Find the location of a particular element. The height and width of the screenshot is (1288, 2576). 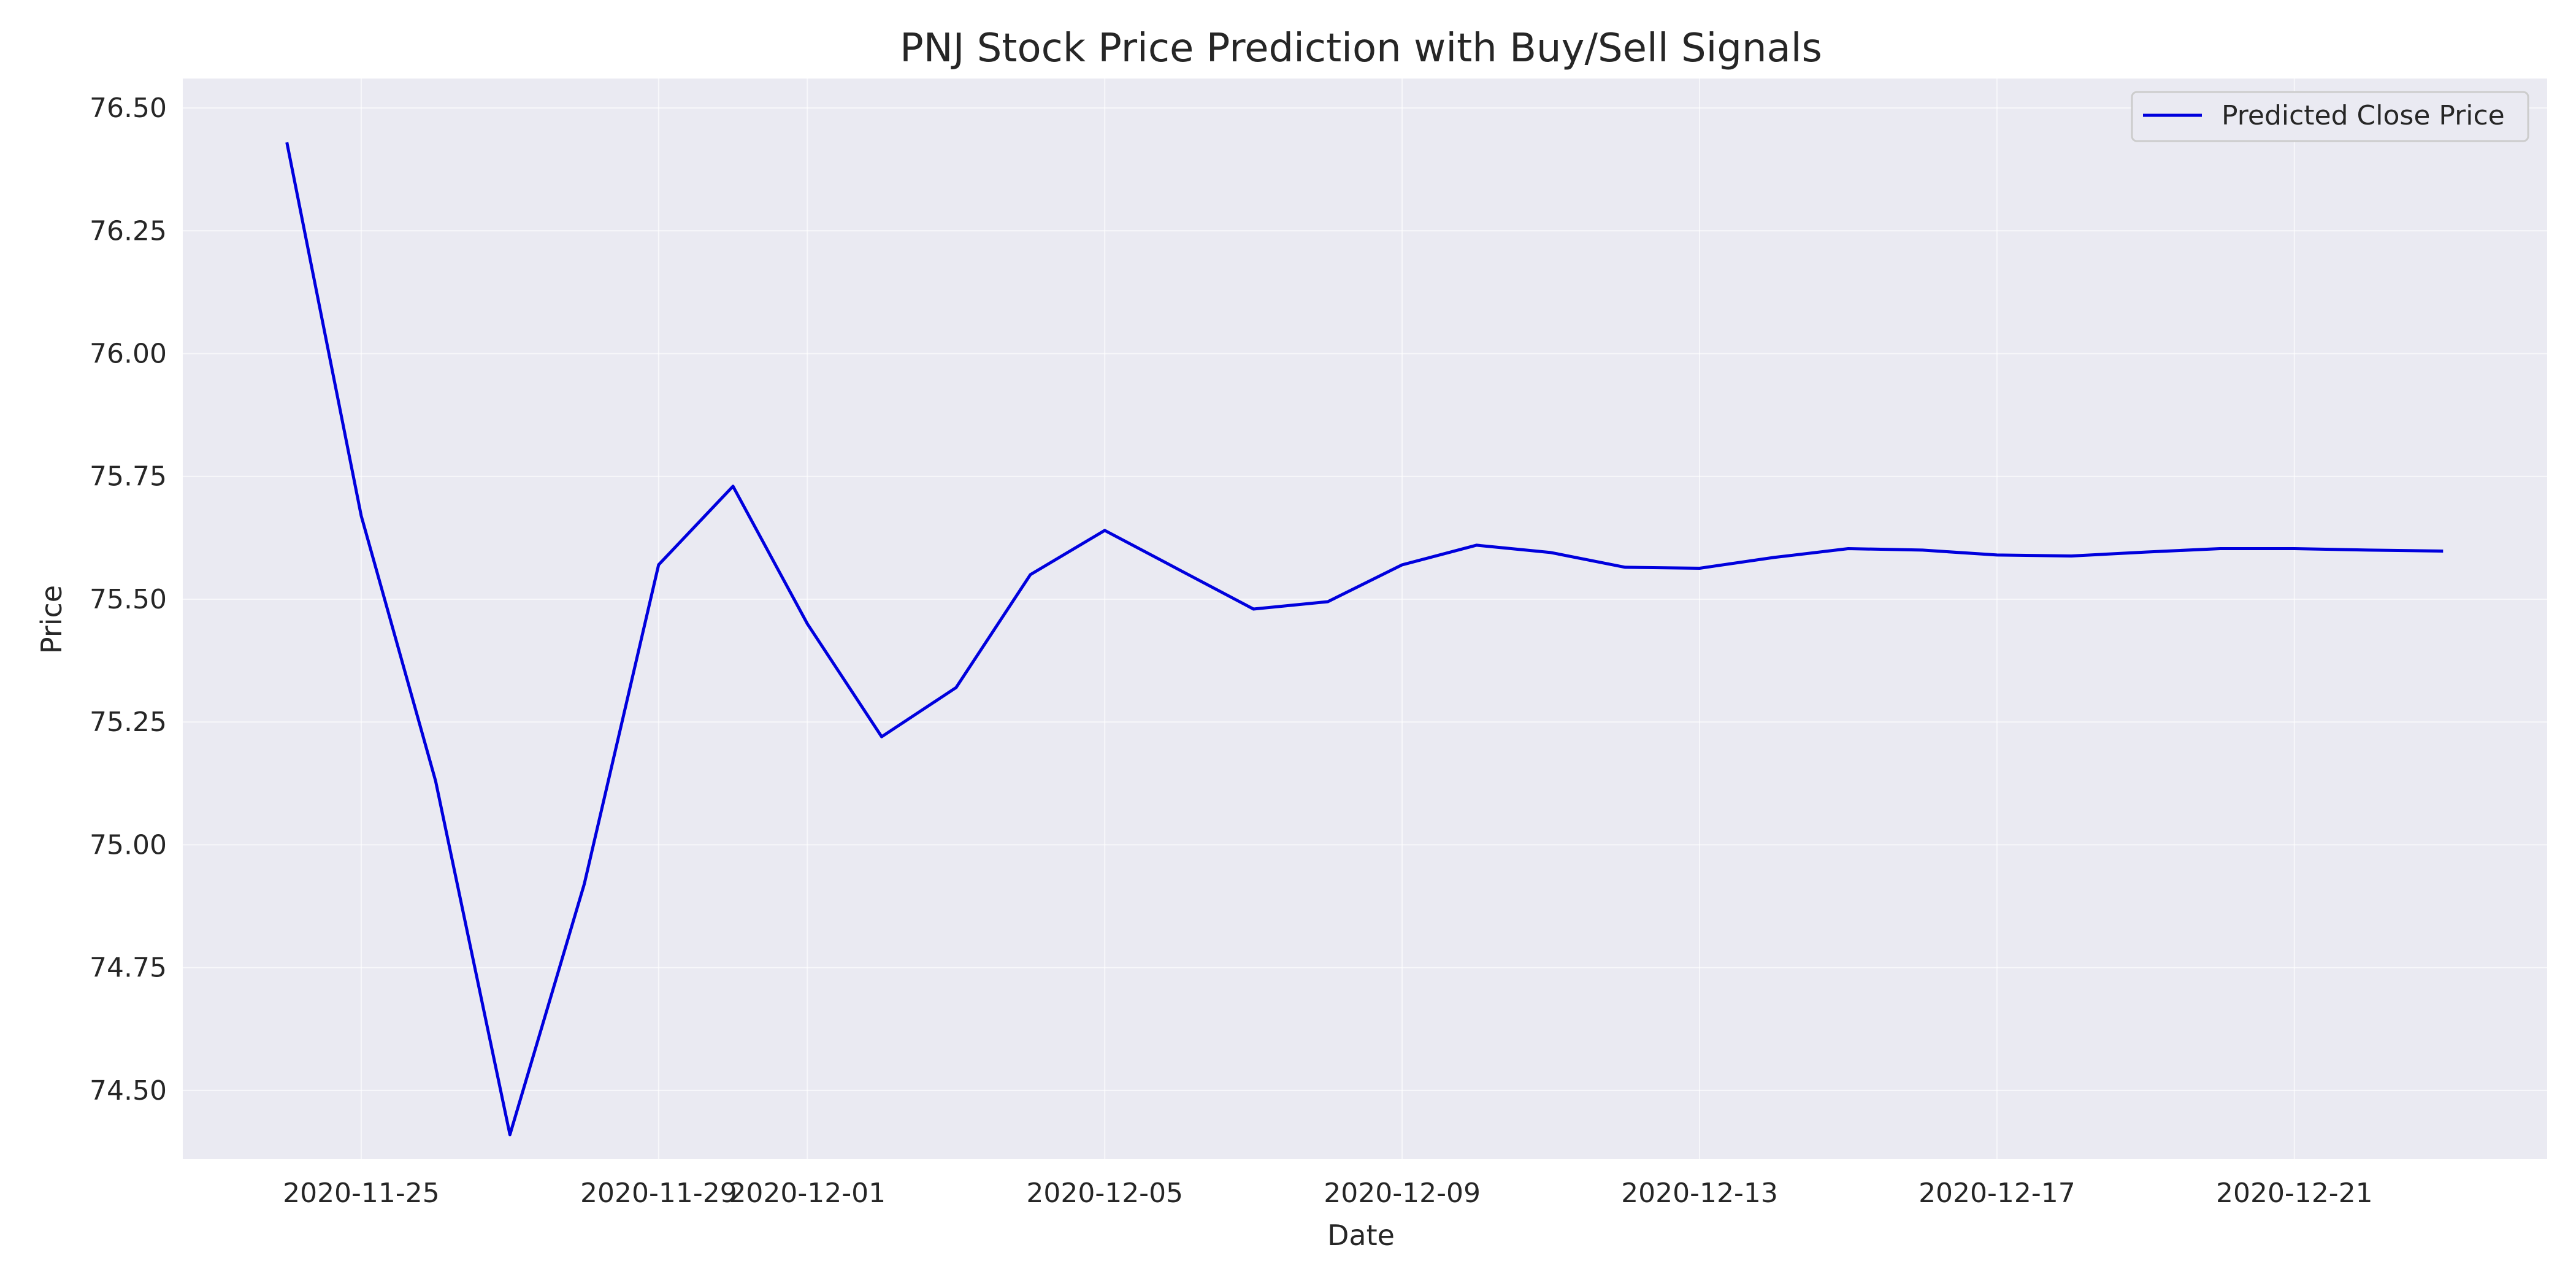

x-tick-label: 2020-12-05 is located at coordinates (1104, 1193).